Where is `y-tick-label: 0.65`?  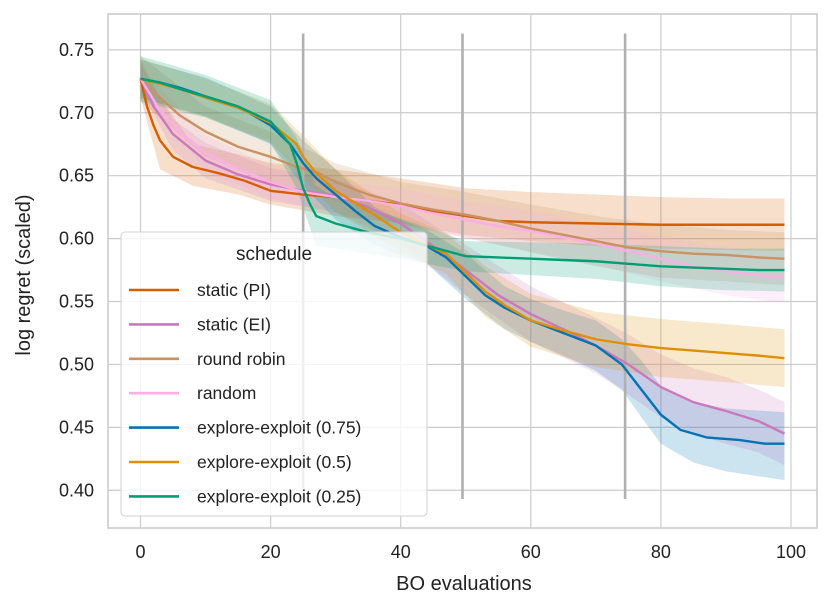
y-tick-label: 0.65 is located at coordinates (76, 176).